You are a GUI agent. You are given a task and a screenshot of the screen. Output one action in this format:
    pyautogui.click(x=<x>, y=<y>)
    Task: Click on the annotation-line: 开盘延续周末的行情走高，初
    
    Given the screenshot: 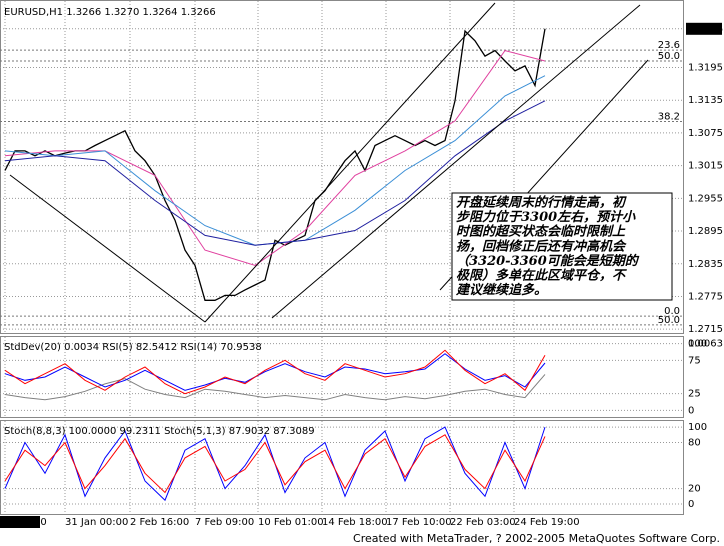 What is the action you would take?
    pyautogui.click(x=541, y=203)
    